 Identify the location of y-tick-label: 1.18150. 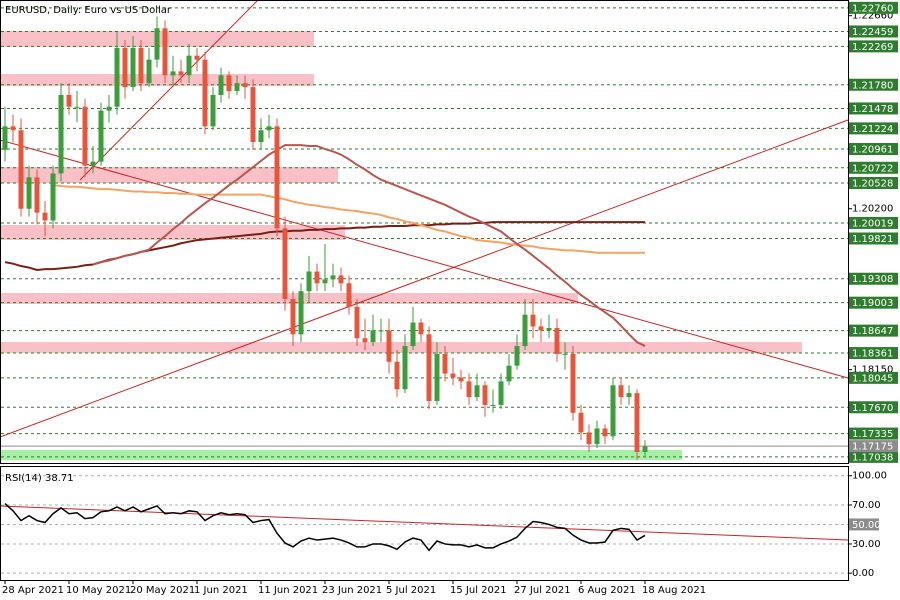
(872, 370).